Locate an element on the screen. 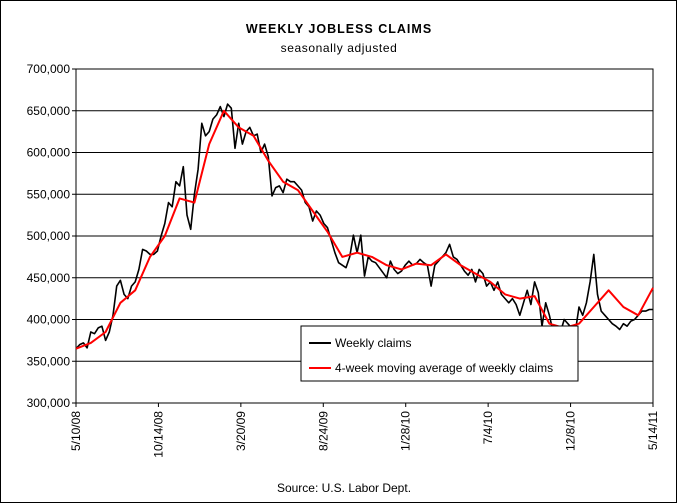 The height and width of the screenshot is (504, 677). source-note: Source: U.S. Labor Dept. is located at coordinates (344, 488).